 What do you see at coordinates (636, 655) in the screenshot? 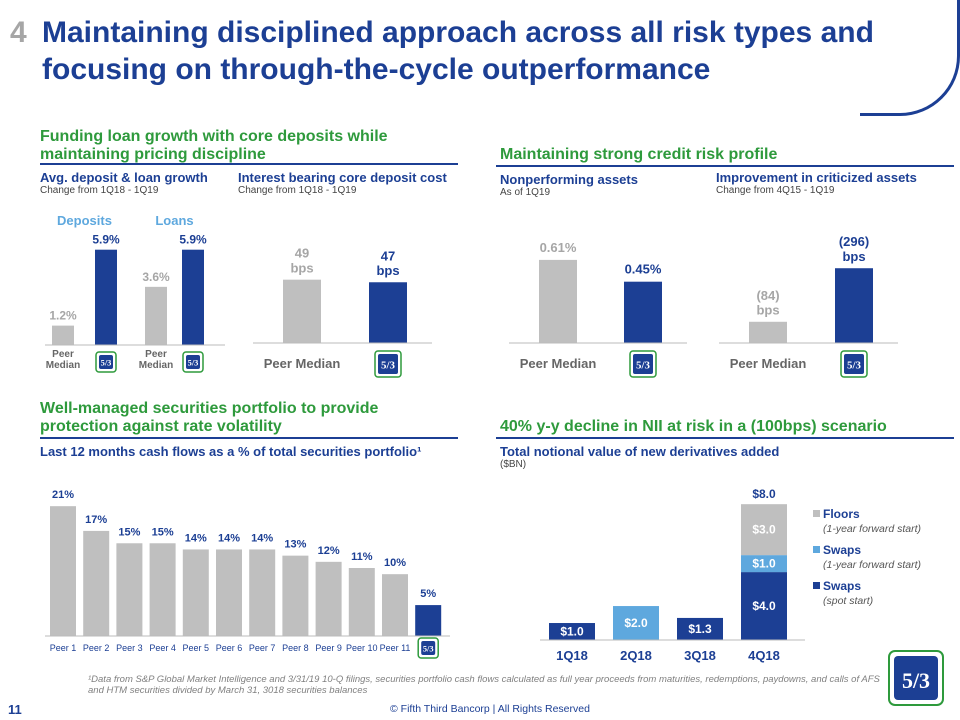
I see `tick-label: 2Q18` at bounding box center [636, 655].